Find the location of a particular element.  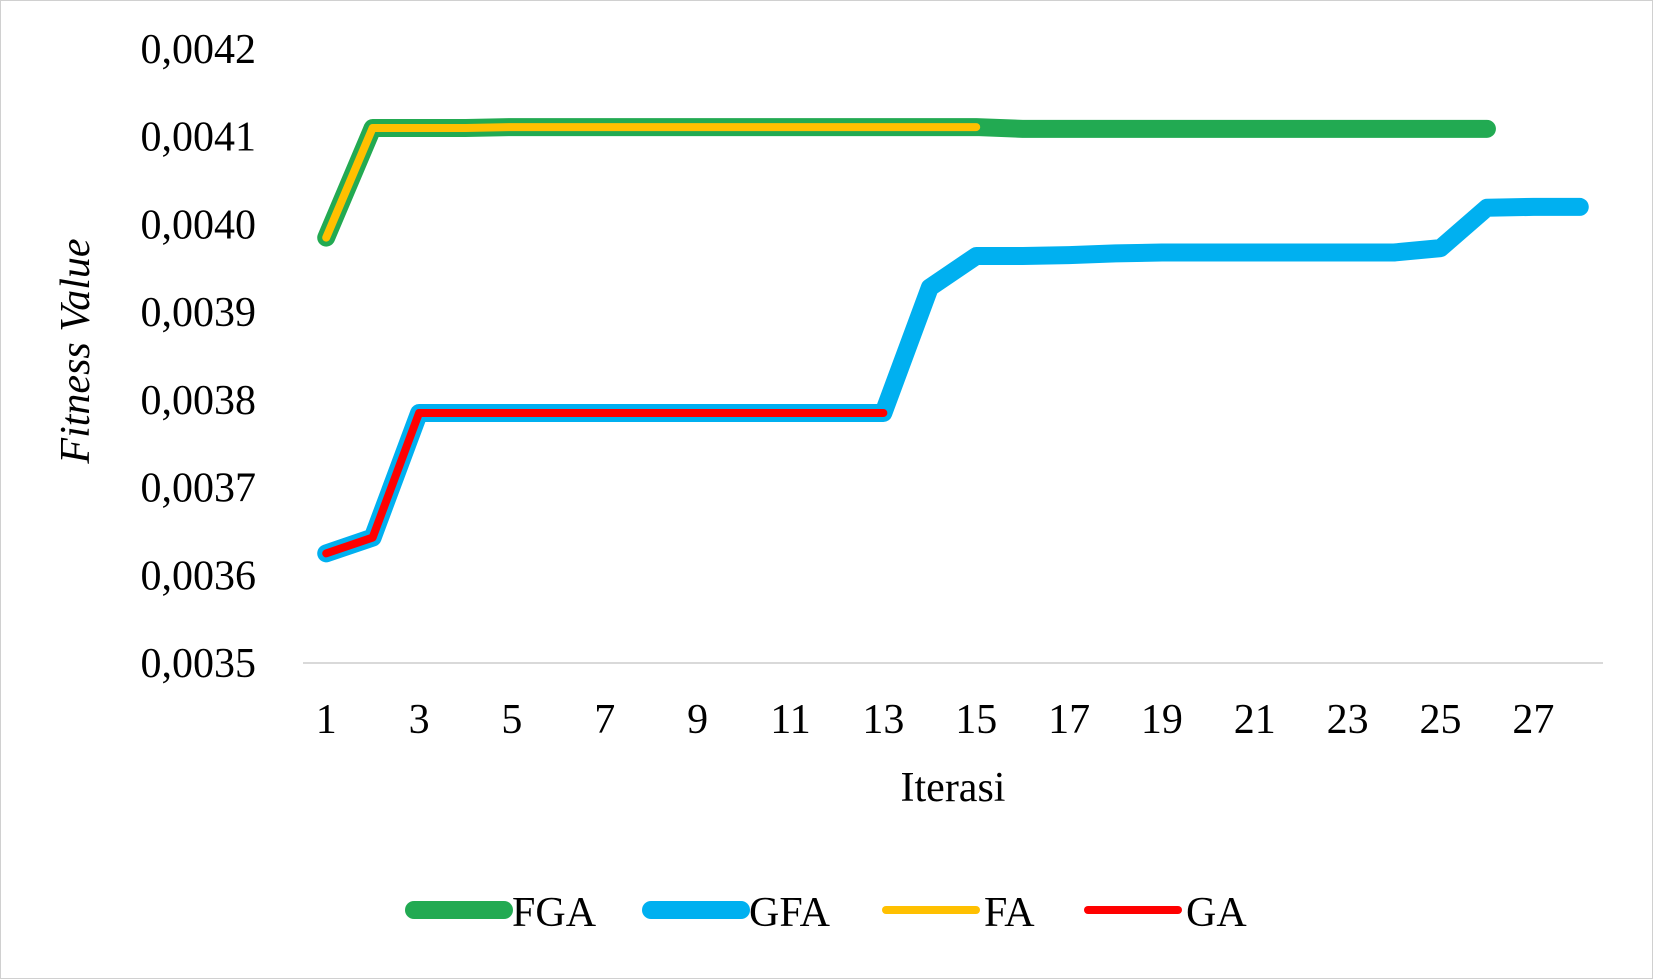

x-tick-label: 9 is located at coordinates (697, 720).